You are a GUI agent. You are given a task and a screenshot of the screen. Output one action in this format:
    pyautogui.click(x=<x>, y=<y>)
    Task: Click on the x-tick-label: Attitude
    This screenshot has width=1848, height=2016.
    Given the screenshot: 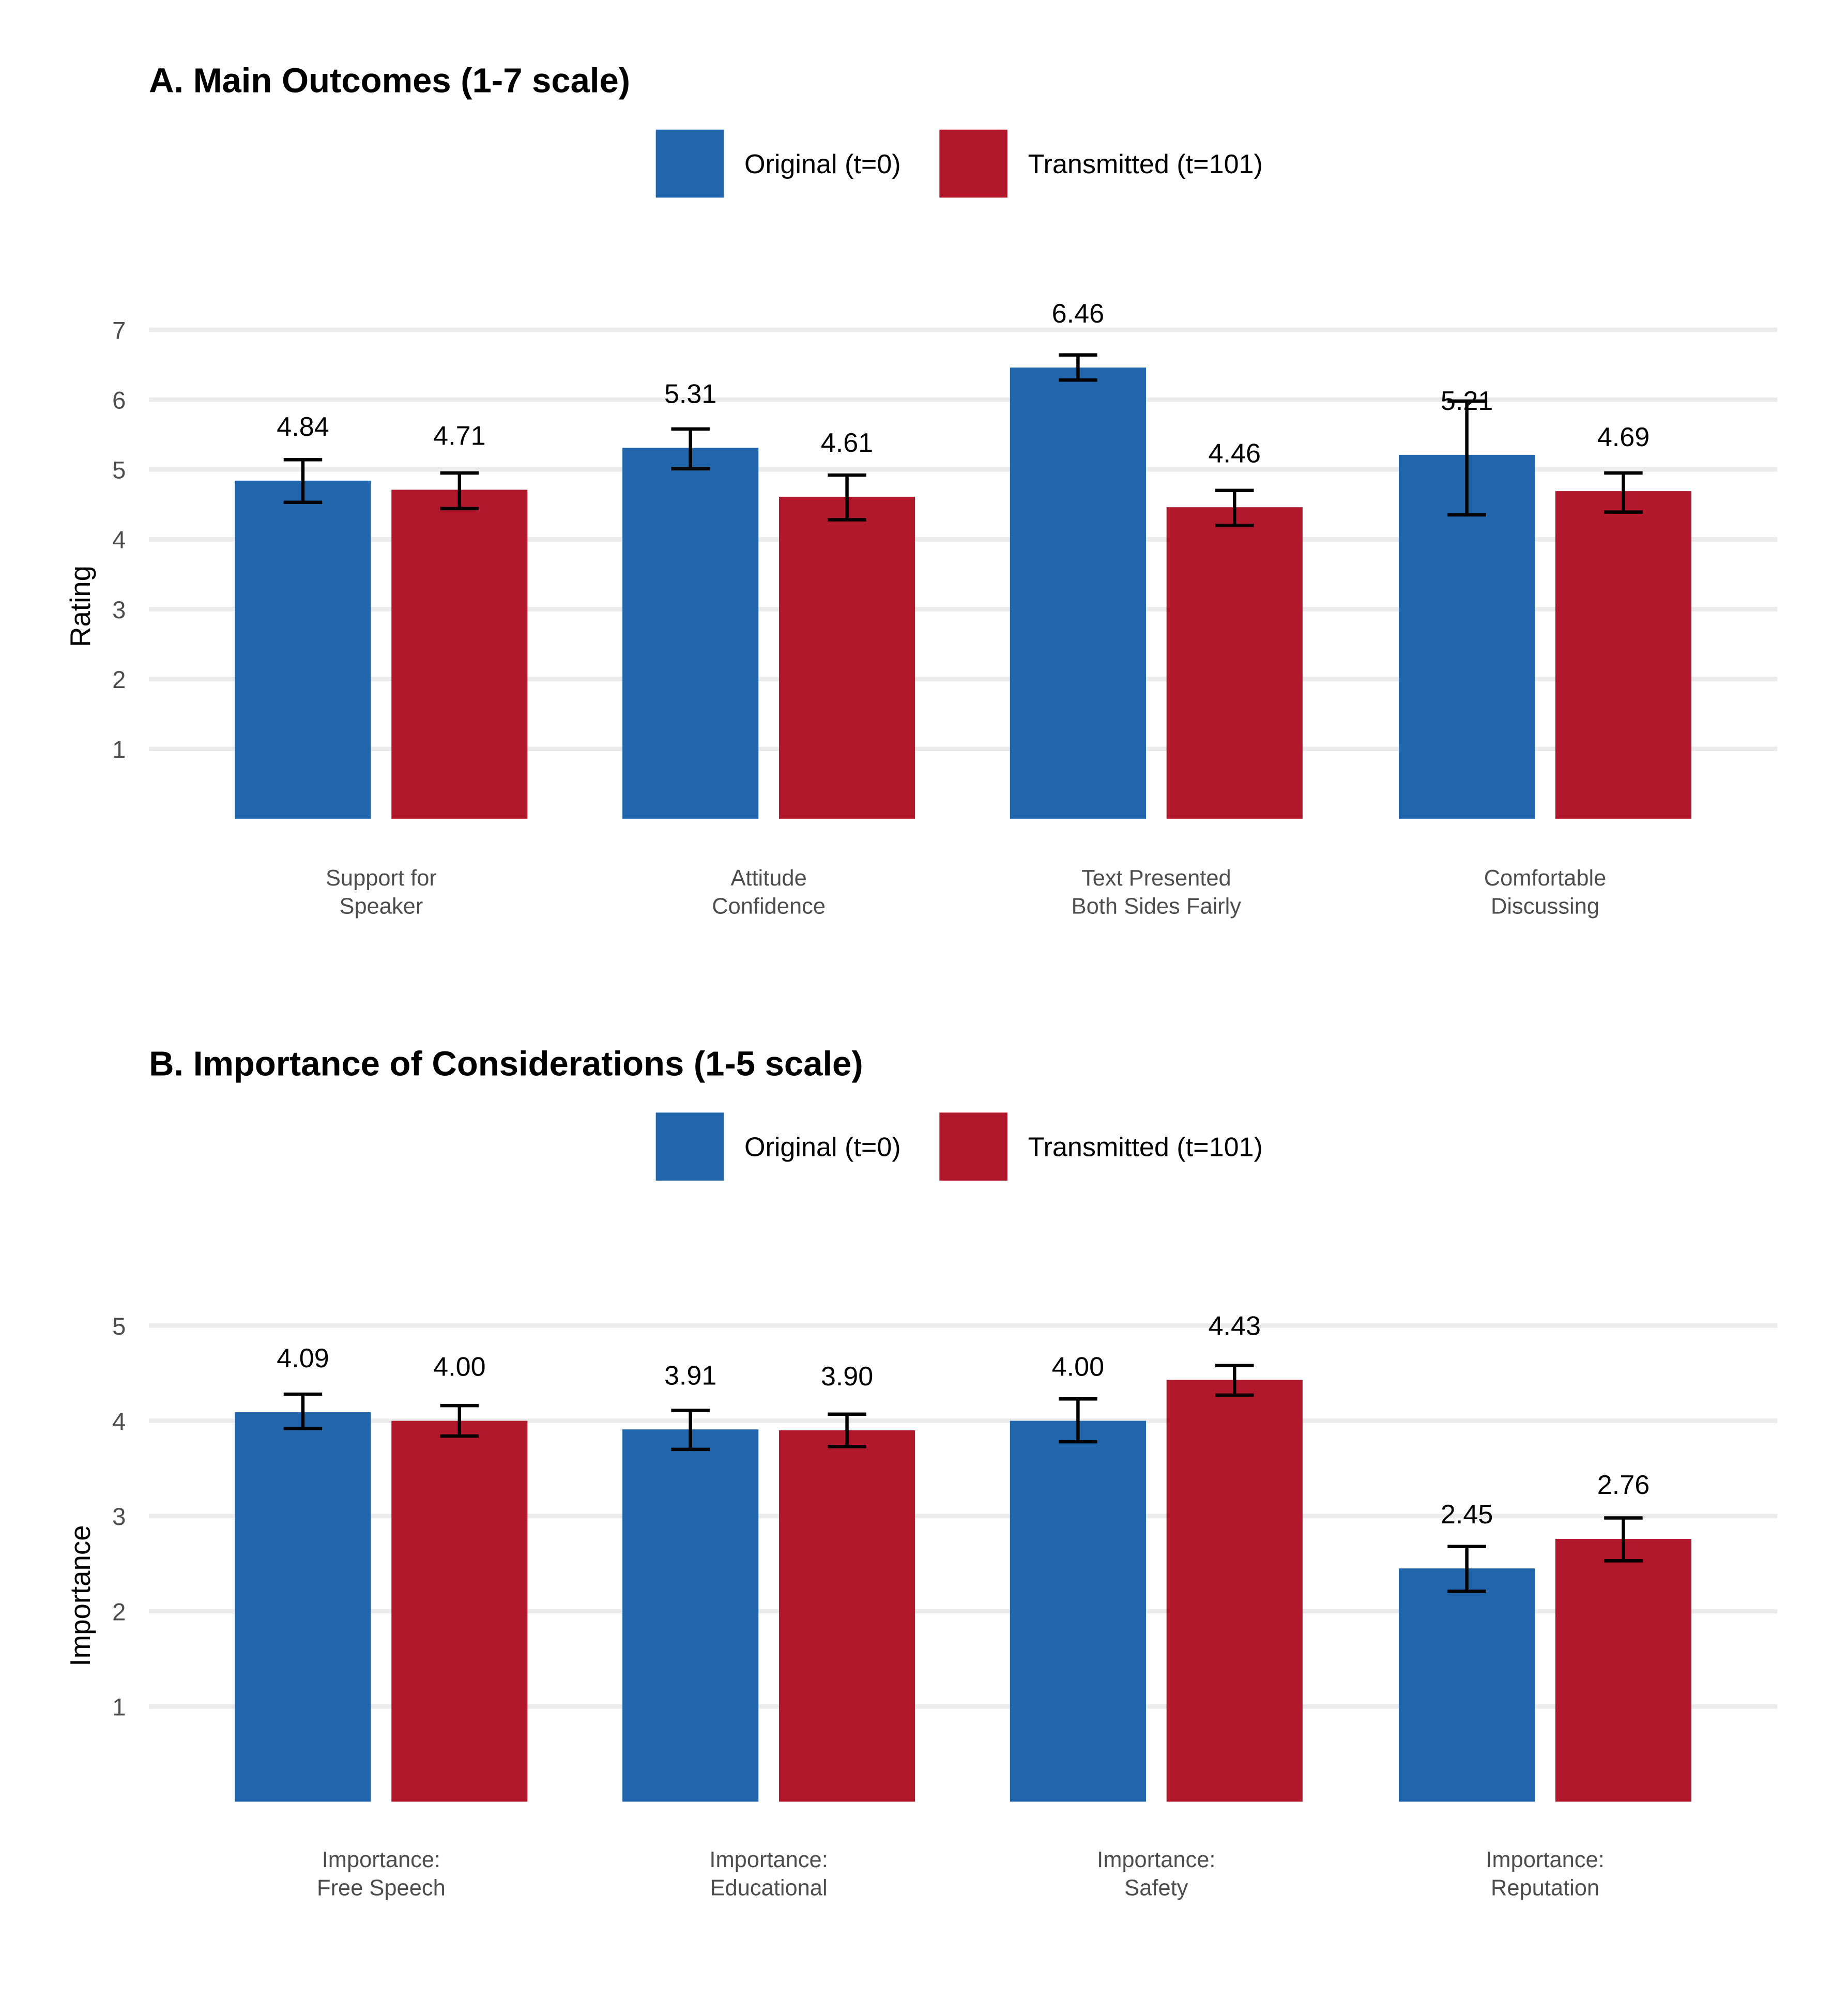 What is the action you would take?
    pyautogui.click(x=768, y=878)
    